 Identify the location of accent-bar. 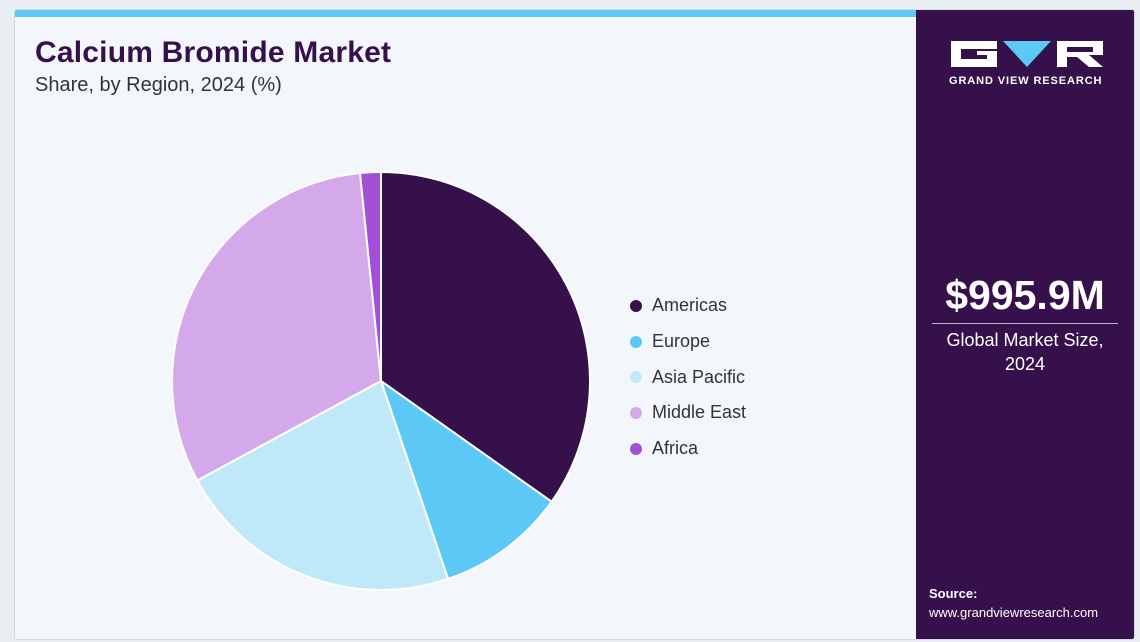
(465, 13).